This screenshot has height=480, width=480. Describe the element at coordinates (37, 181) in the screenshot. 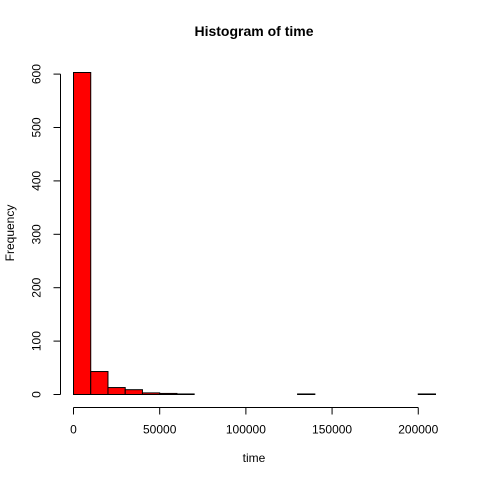

I see `y-tick-label: 400` at that location.